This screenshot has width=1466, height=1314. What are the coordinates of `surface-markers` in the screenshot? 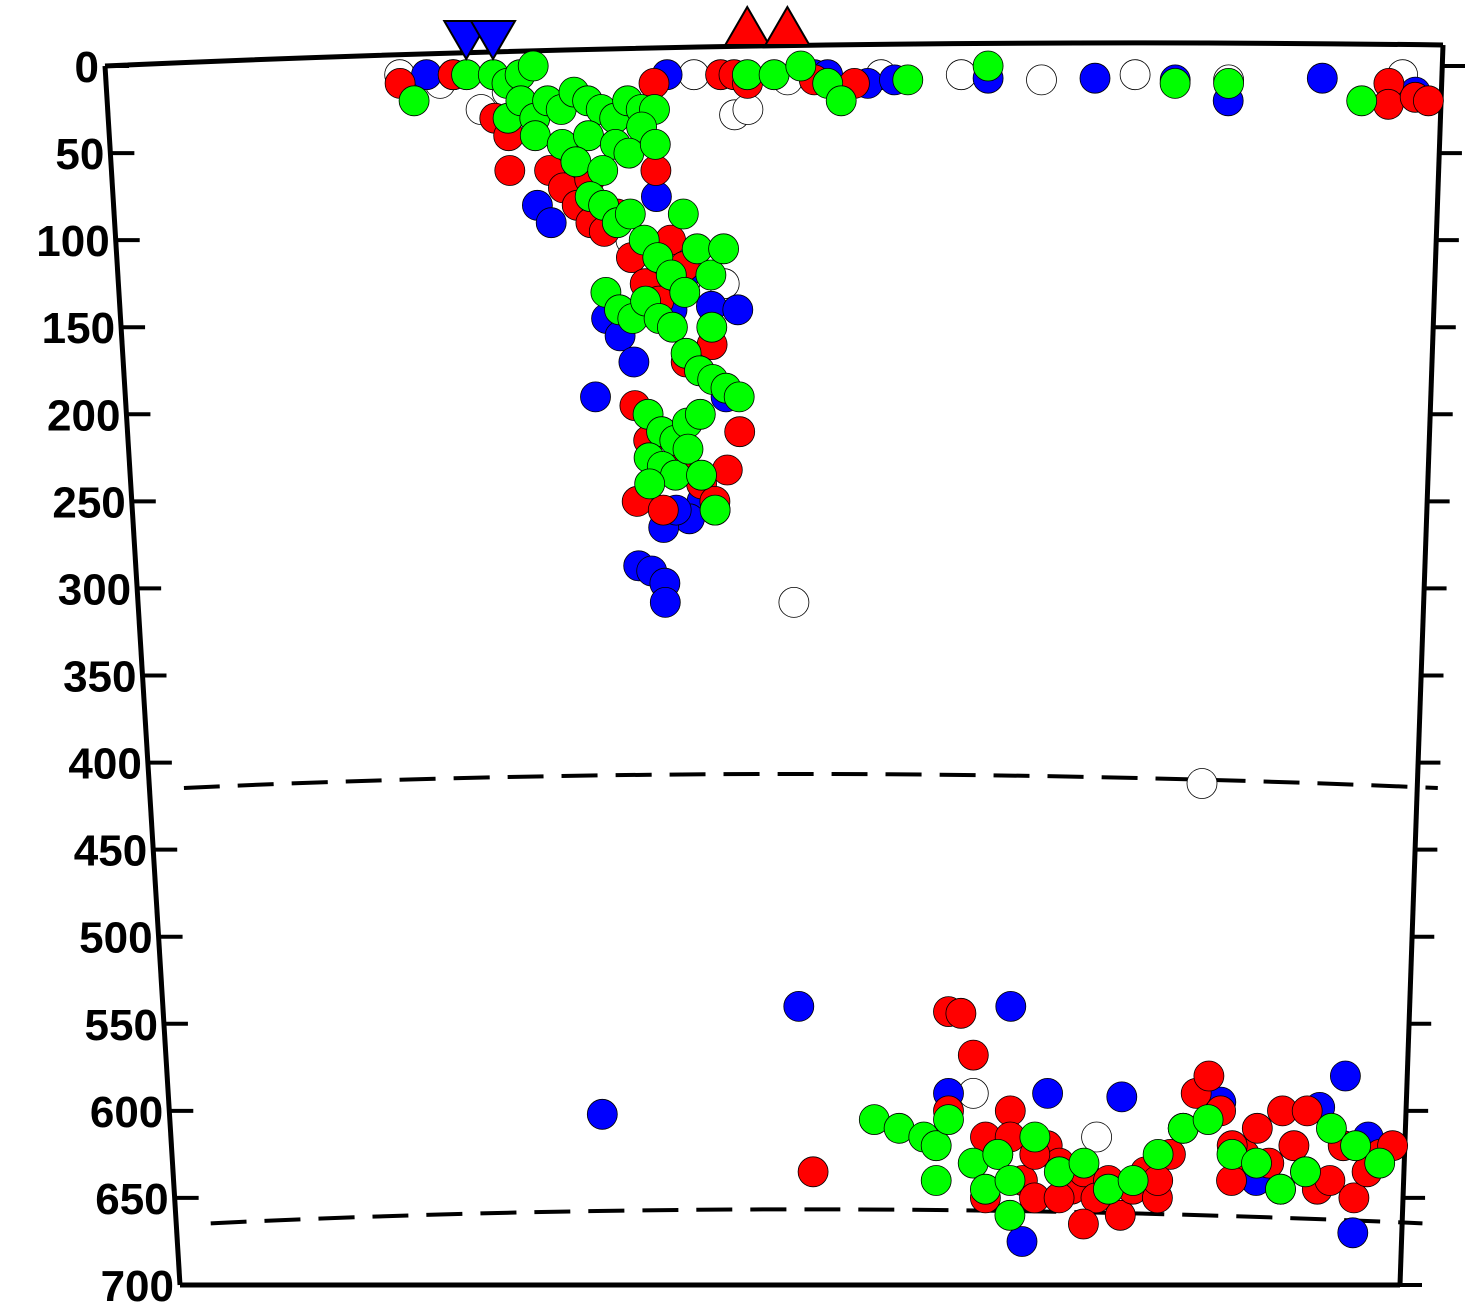 It's located at (627, 33).